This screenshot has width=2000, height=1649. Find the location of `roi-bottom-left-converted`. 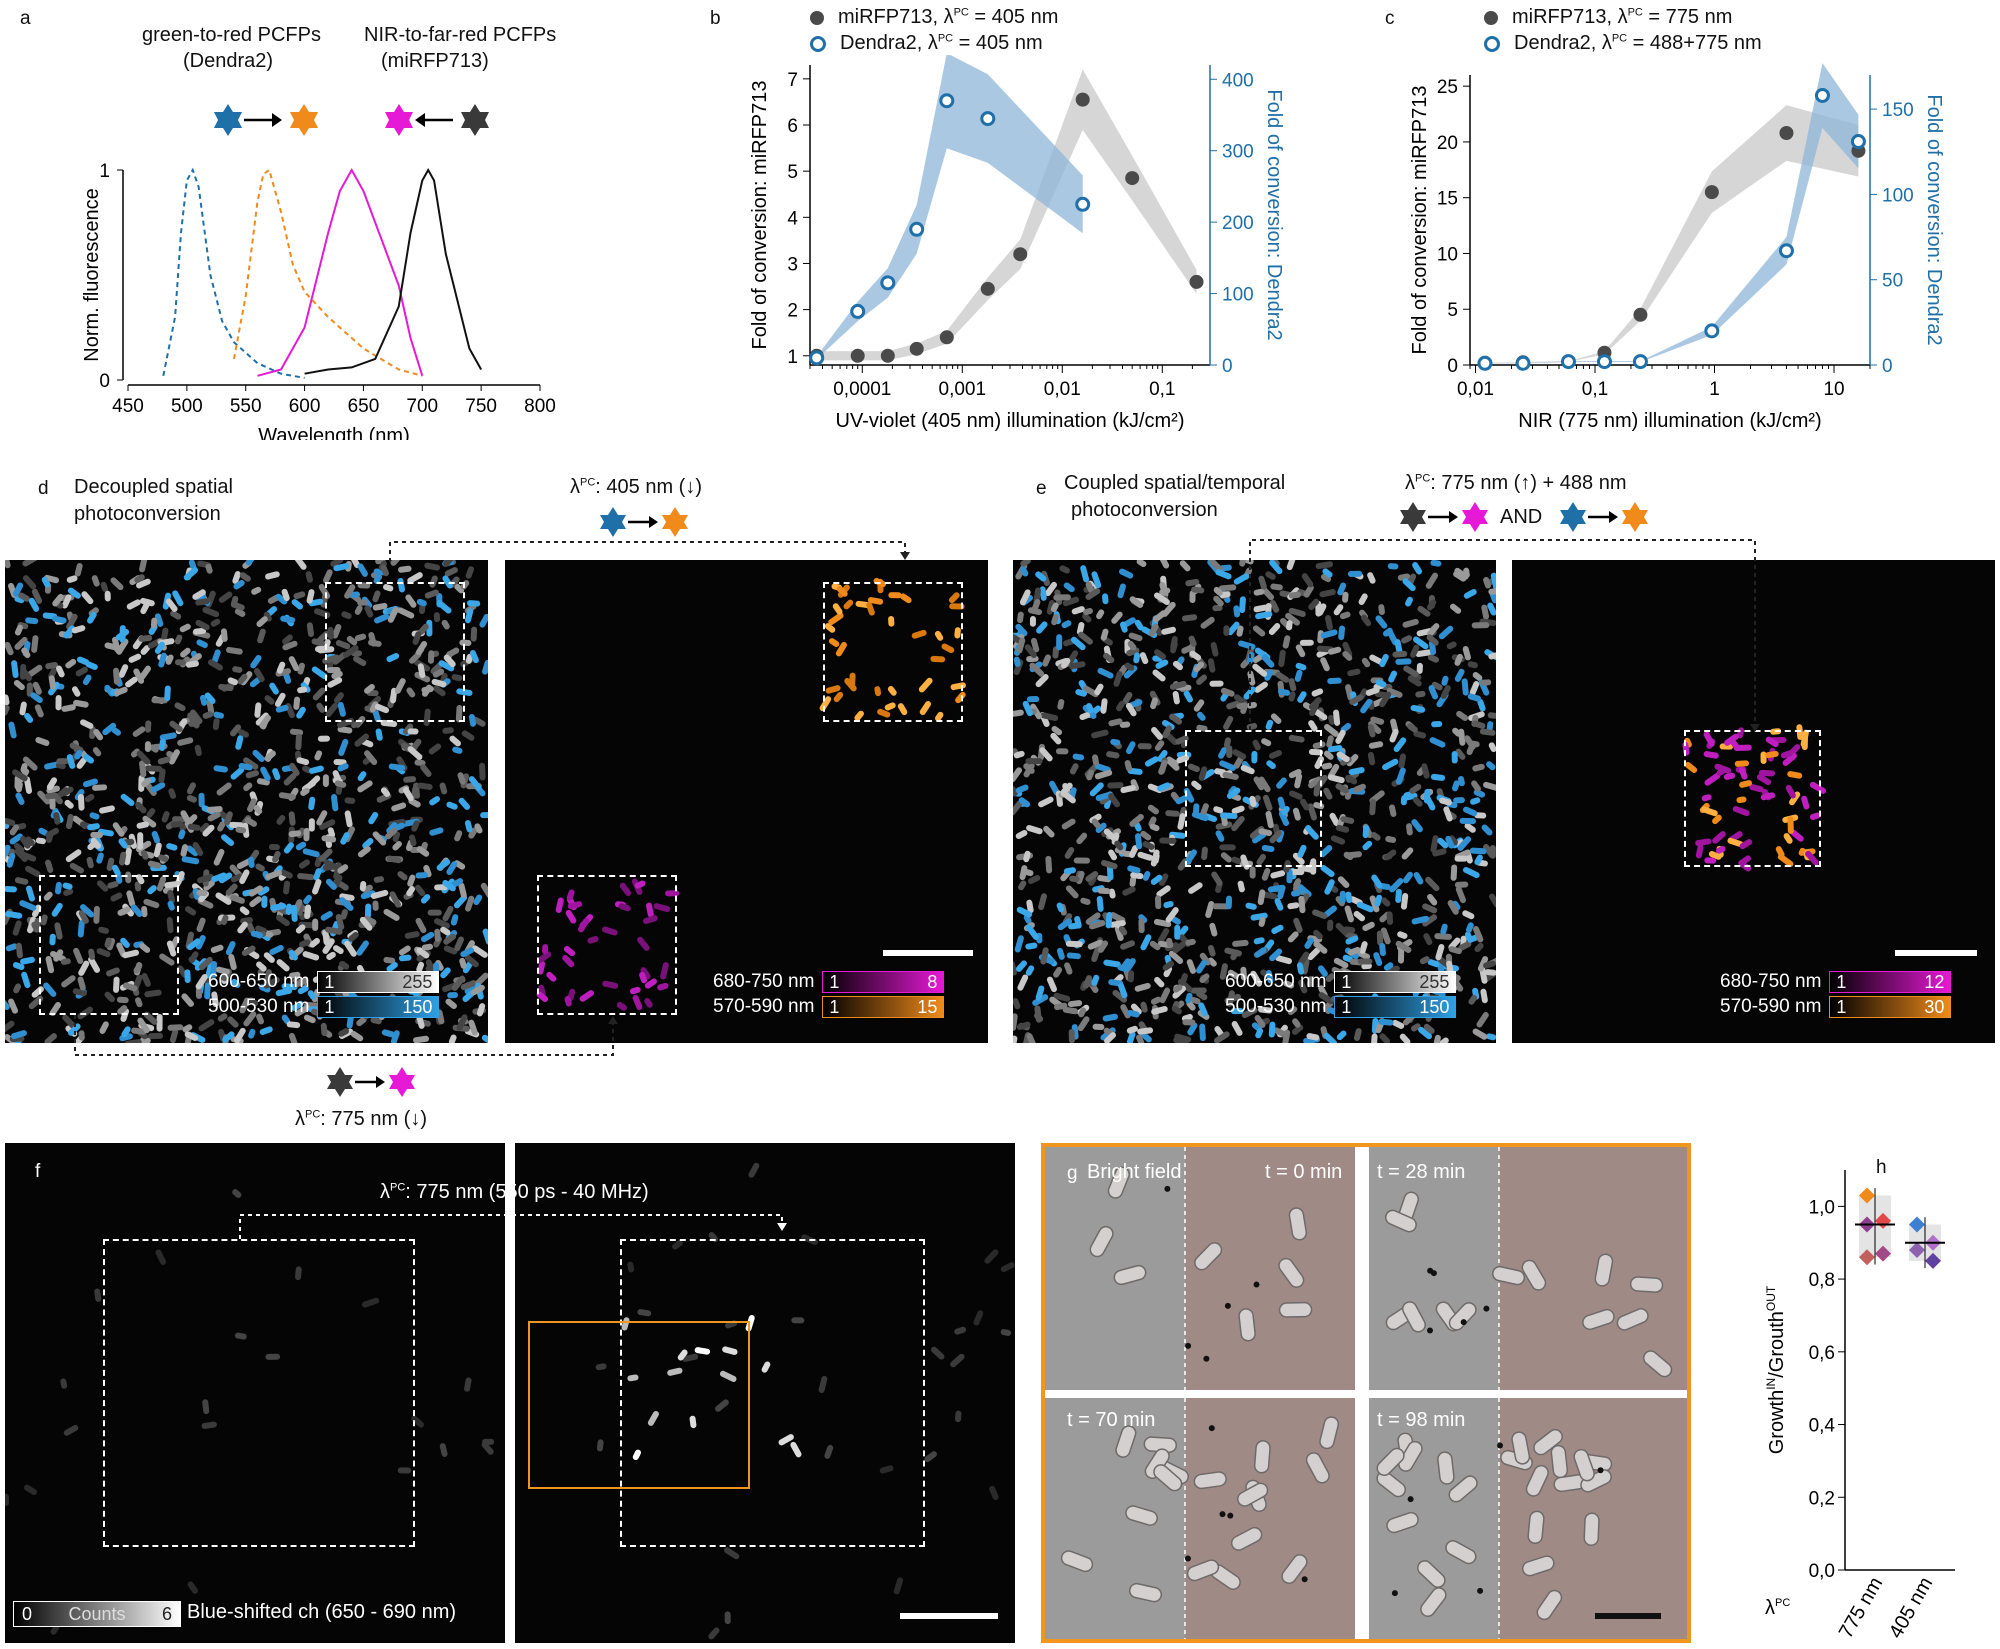

roi-bottom-left-converted is located at coordinates (607, 945).